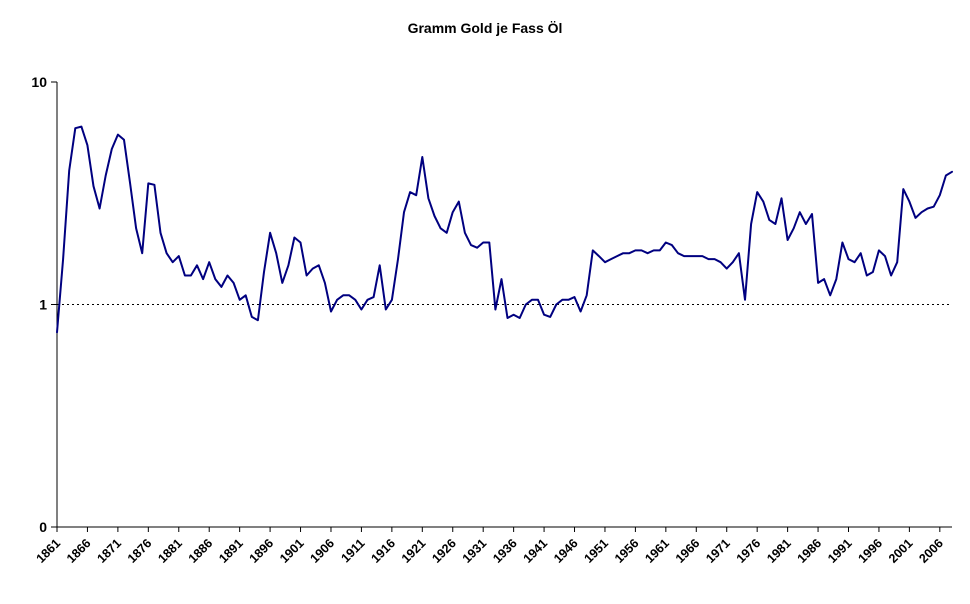  Describe the element at coordinates (414, 551) in the screenshot. I see `x-axis-tick-label: 1921` at that location.